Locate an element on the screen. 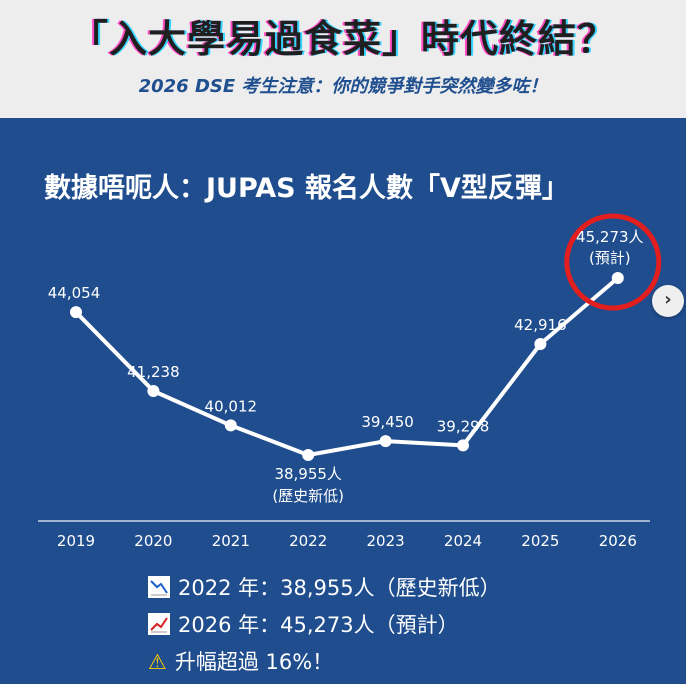 The height and width of the screenshot is (684, 686). stat-row-low: 2022 年：38,955人（歷史新低） is located at coordinates (324, 587).